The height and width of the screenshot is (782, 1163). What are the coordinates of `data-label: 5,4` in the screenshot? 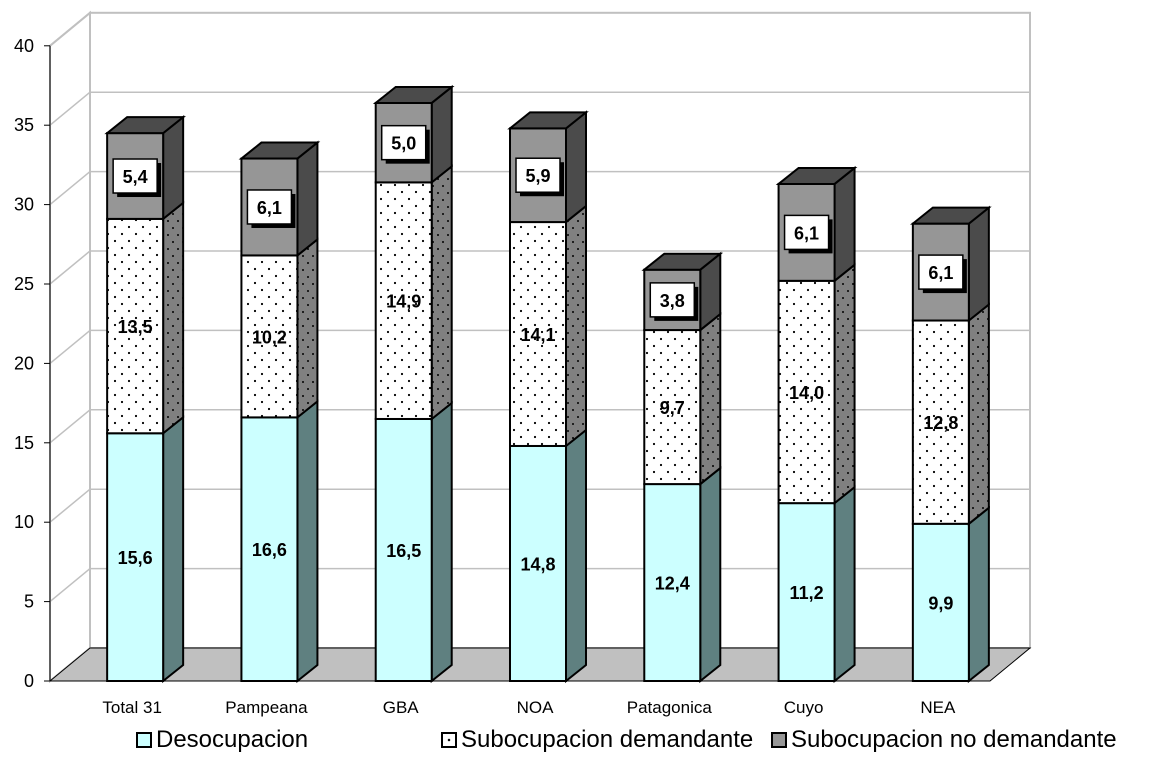 It's located at (135, 177).